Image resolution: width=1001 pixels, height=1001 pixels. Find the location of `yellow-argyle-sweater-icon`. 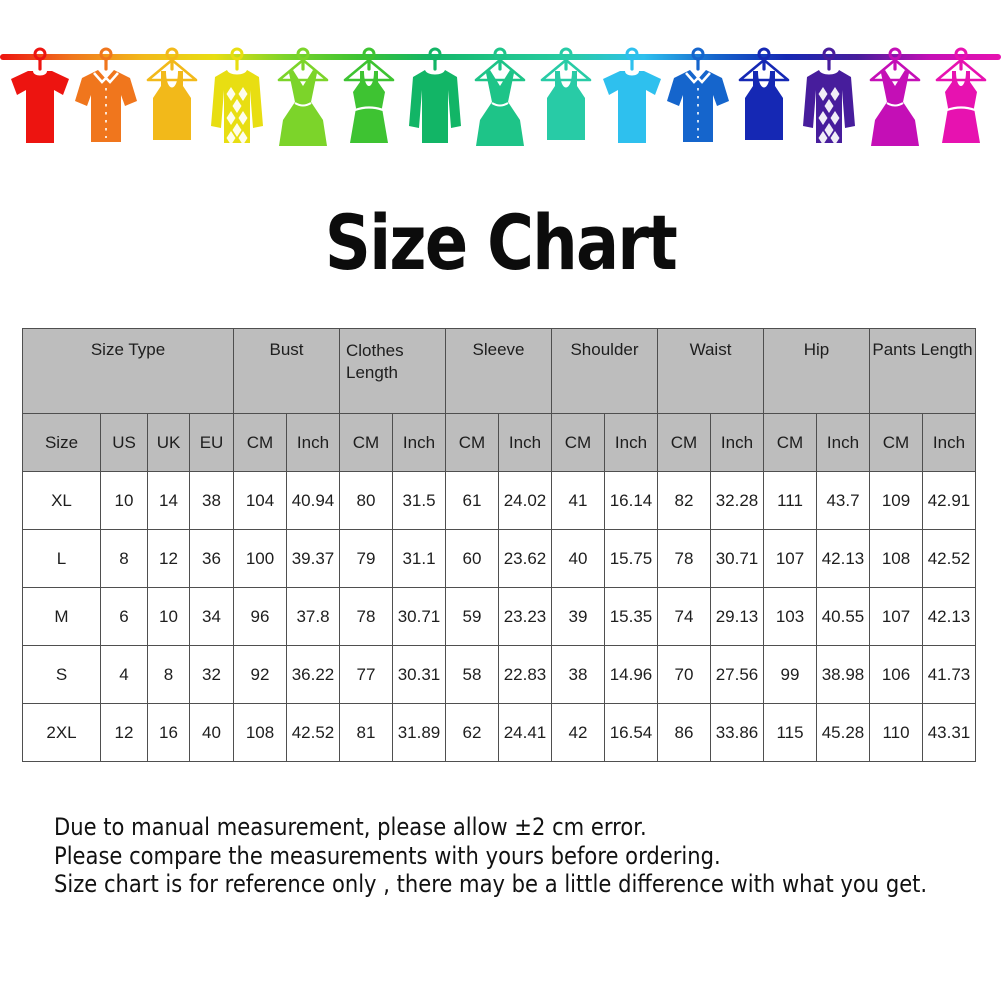

yellow-argyle-sweater-icon is located at coordinates (237, 105).